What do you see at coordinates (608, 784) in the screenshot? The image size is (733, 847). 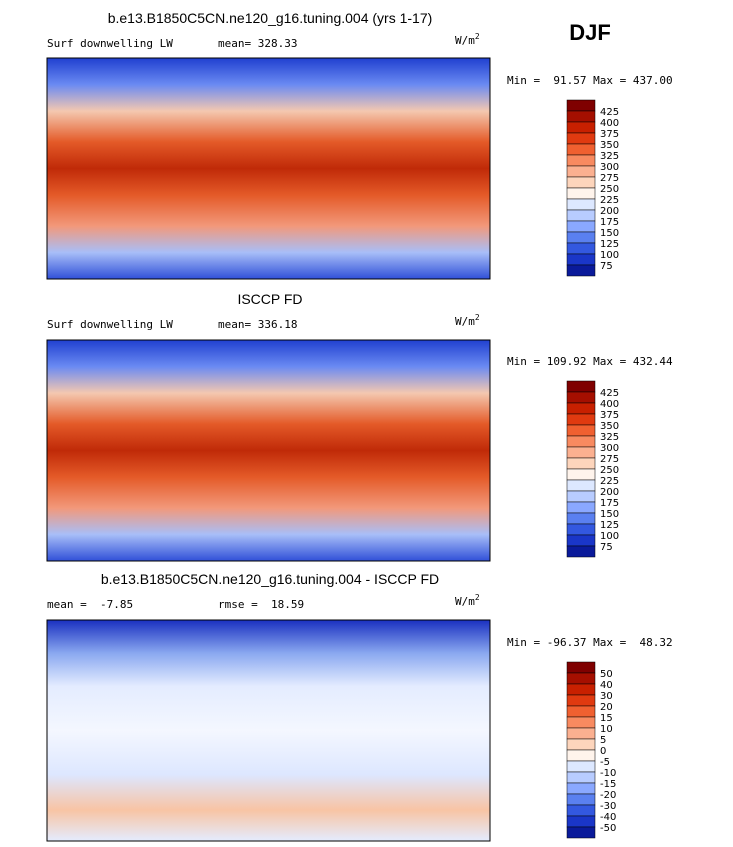 I see `colorbar-label: -15` at bounding box center [608, 784].